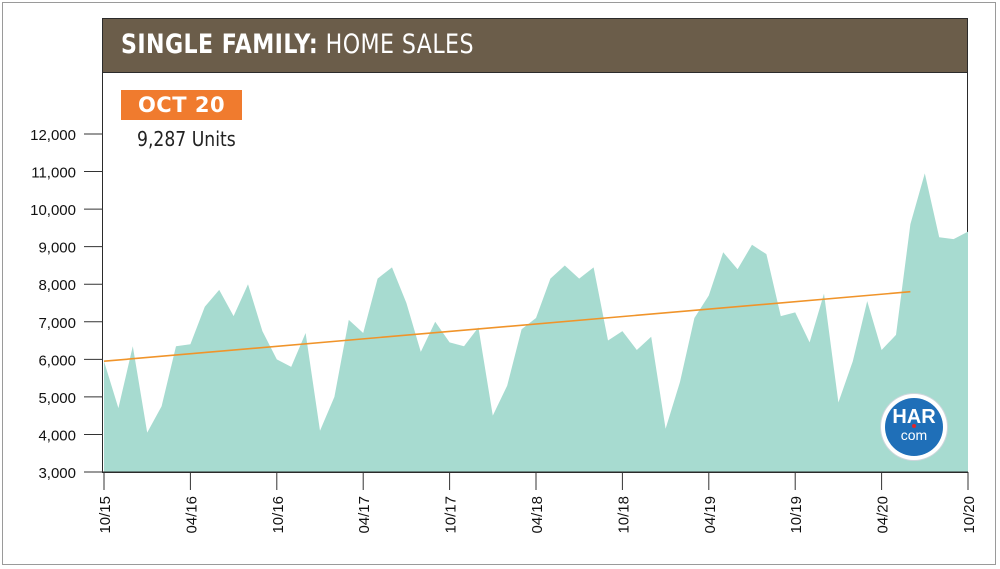 Image resolution: width=1000 pixels, height=569 pixels. Describe the element at coordinates (537, 515) in the screenshot. I see `x-tick-label: 04/18` at that location.